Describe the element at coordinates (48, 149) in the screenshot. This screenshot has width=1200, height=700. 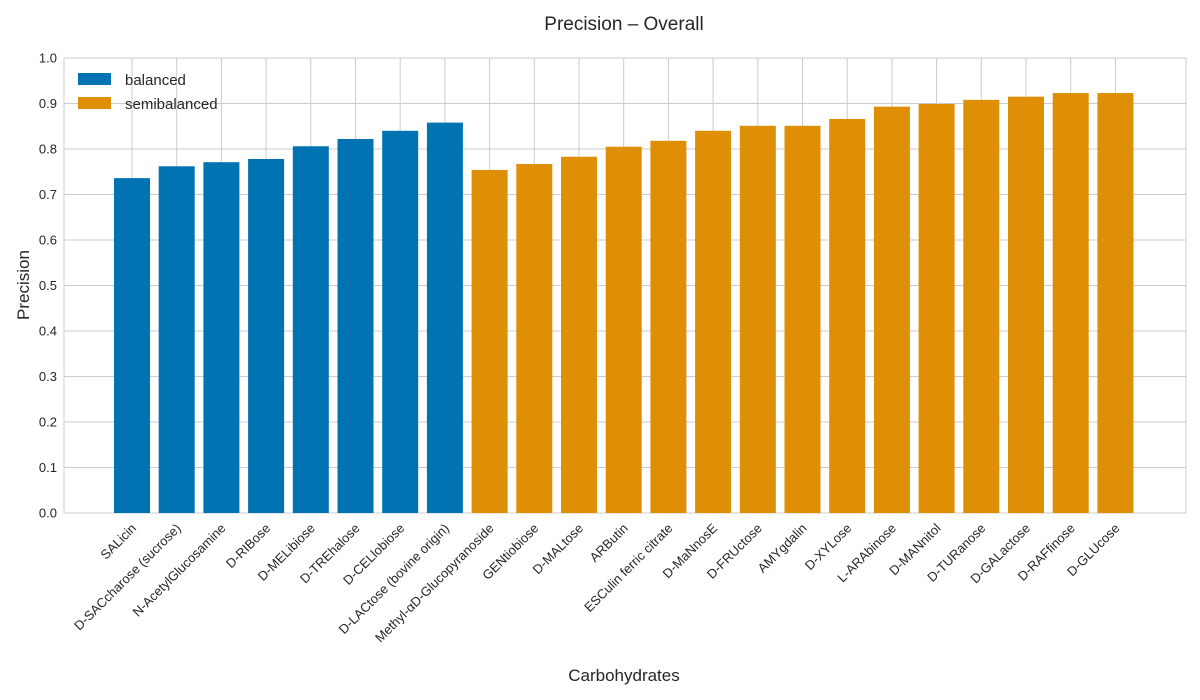
I see `y-tick-label: 0.8` at that location.